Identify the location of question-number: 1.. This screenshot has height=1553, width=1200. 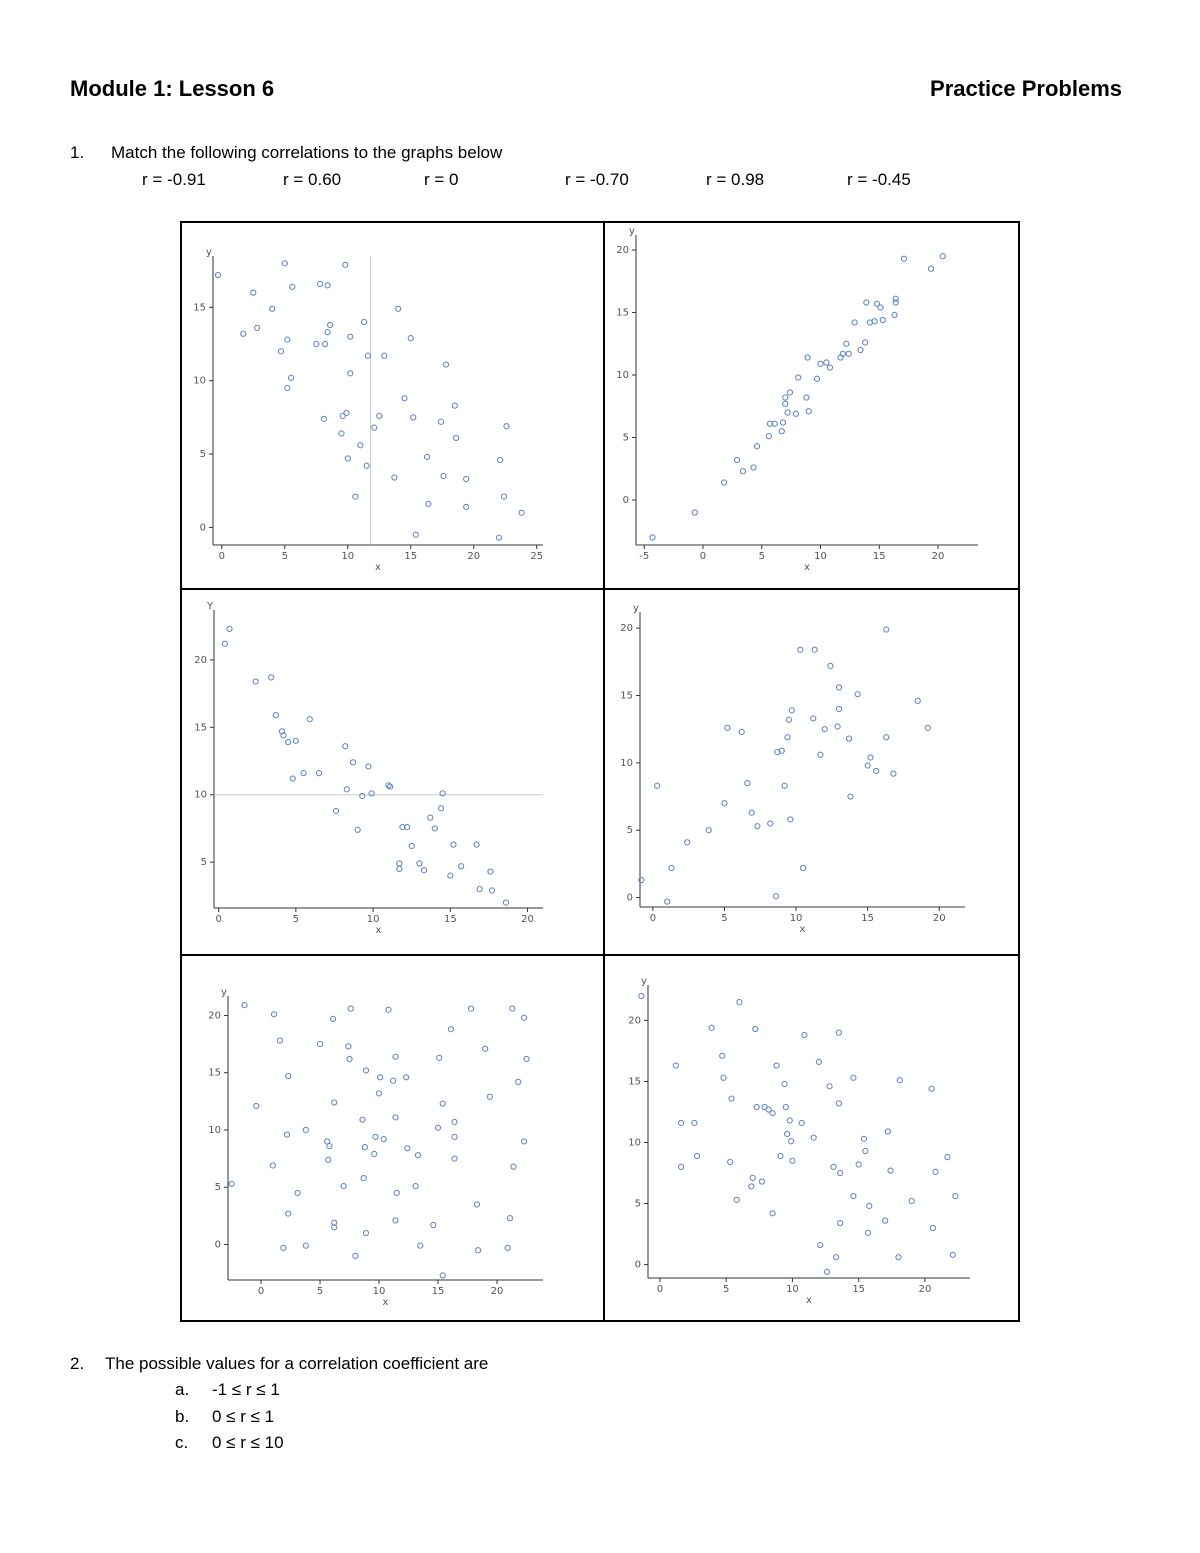
(77, 152).